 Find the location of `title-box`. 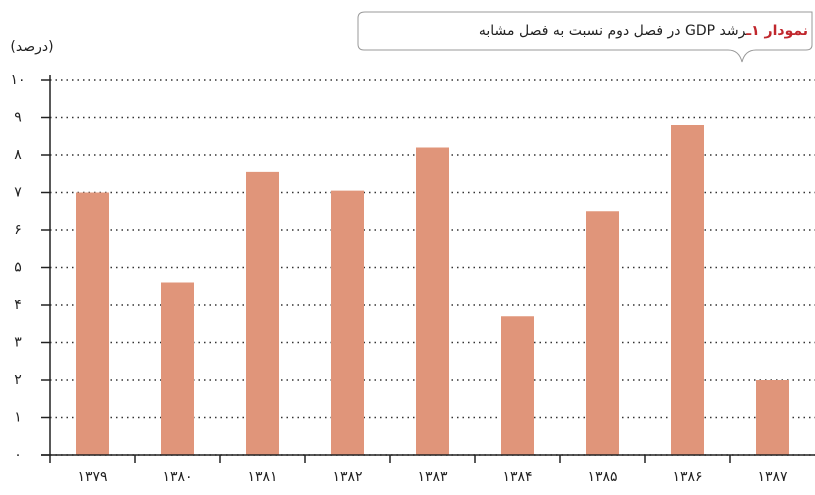

title-box is located at coordinates (585, 37).